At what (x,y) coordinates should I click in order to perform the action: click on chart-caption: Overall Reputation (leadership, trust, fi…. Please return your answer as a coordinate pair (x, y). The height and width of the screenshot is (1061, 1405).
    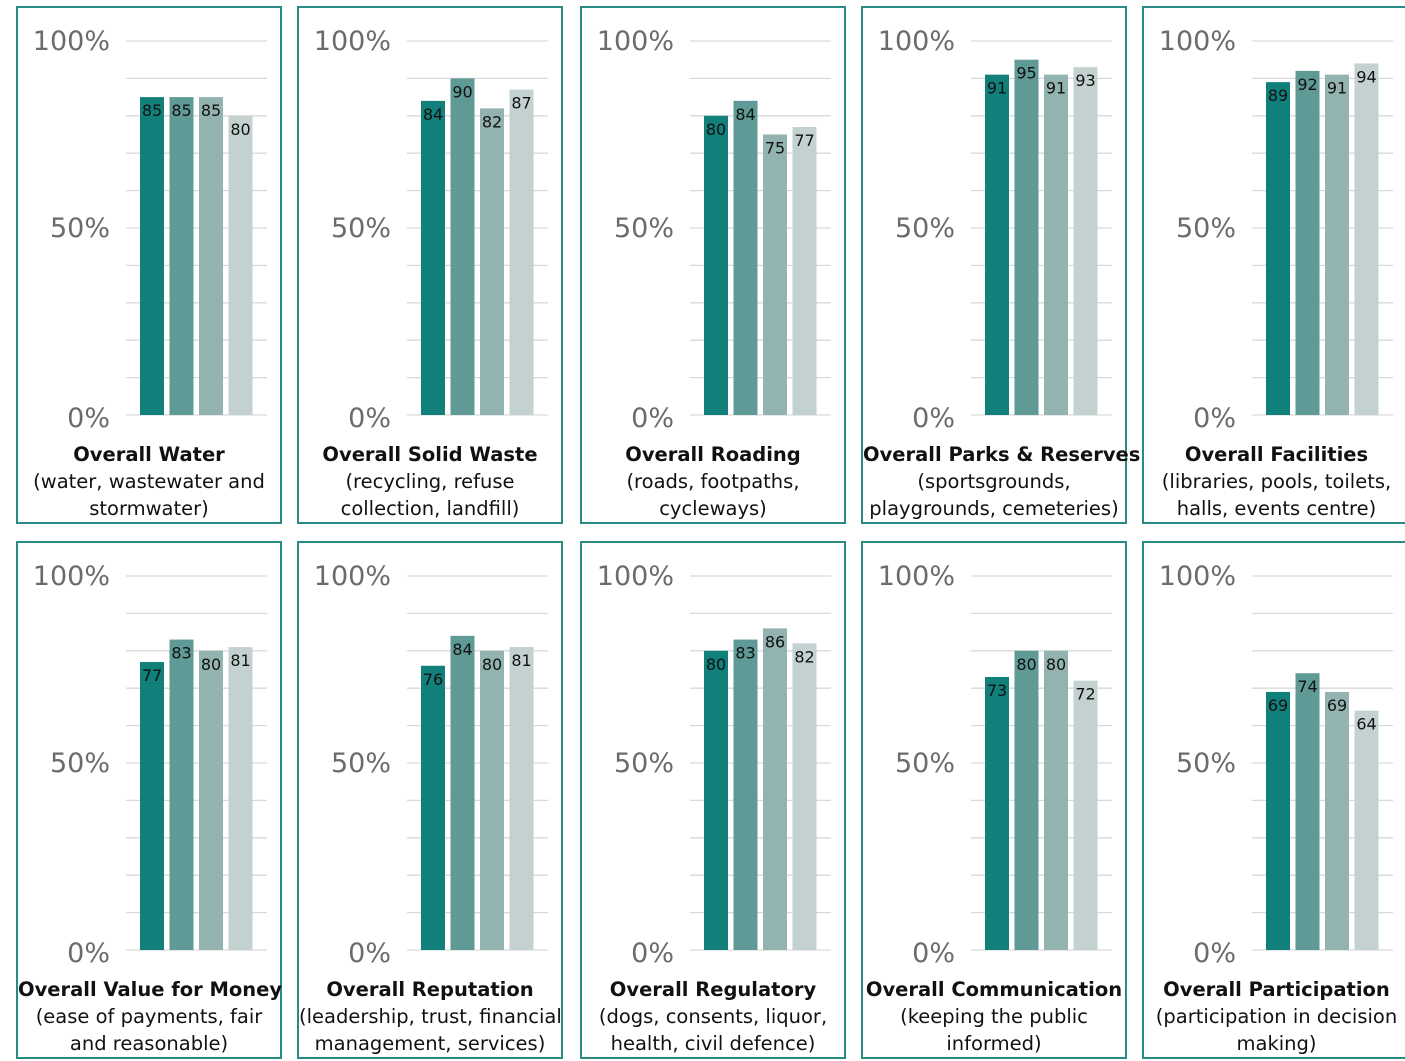
    Looking at the image, I should click on (430, 1016).